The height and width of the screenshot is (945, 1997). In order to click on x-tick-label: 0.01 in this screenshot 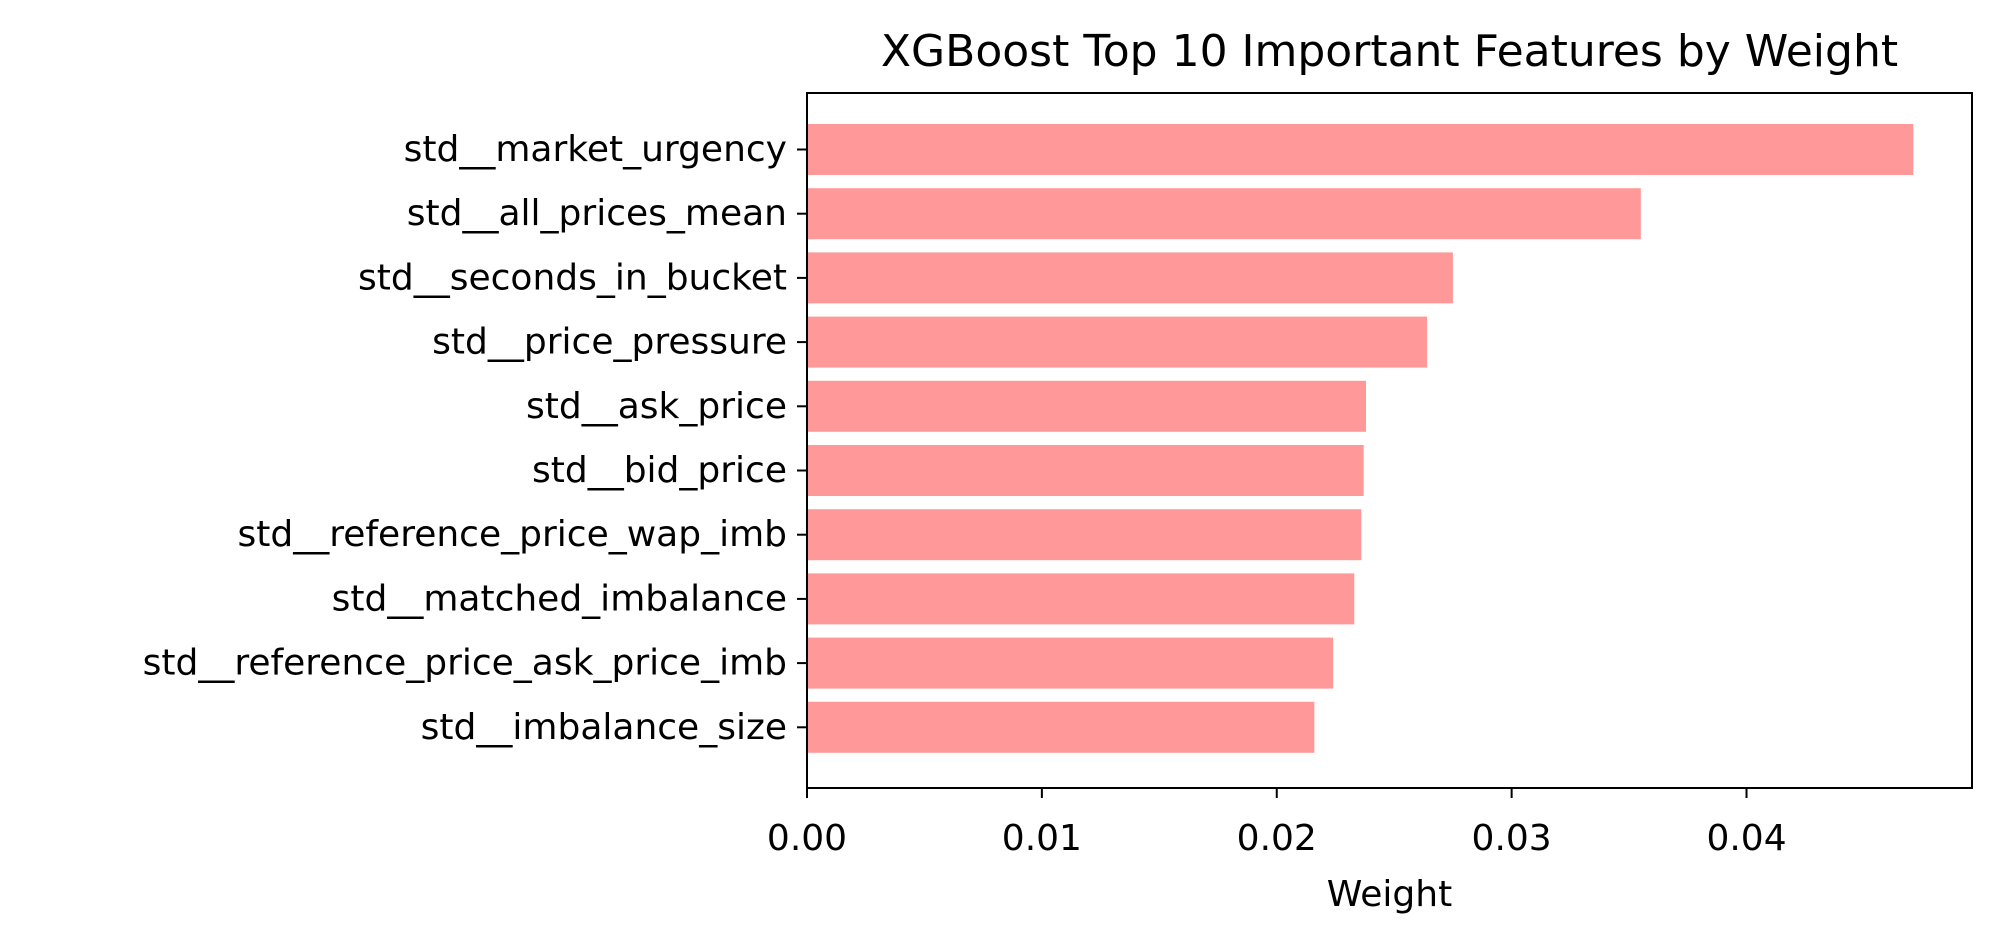, I will do `click(1042, 838)`.